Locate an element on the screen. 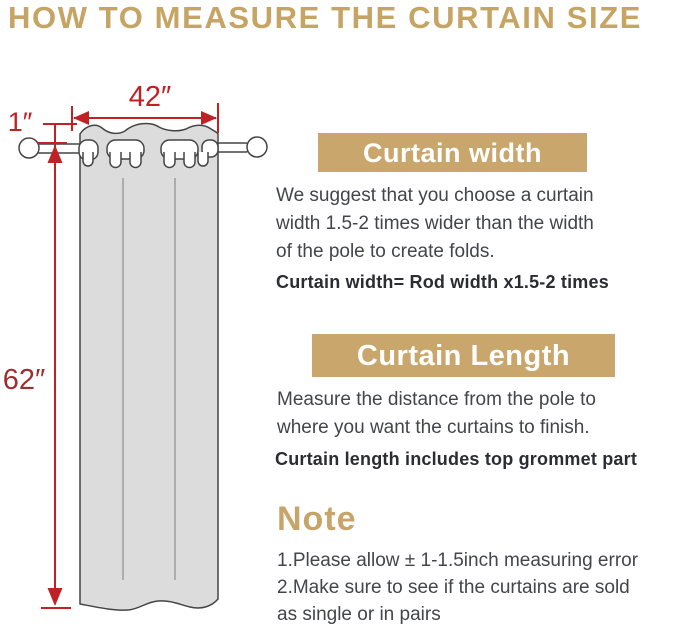 The image size is (679, 626). text-line: width 1.5-2 times wider than the width is located at coordinates (435, 223).